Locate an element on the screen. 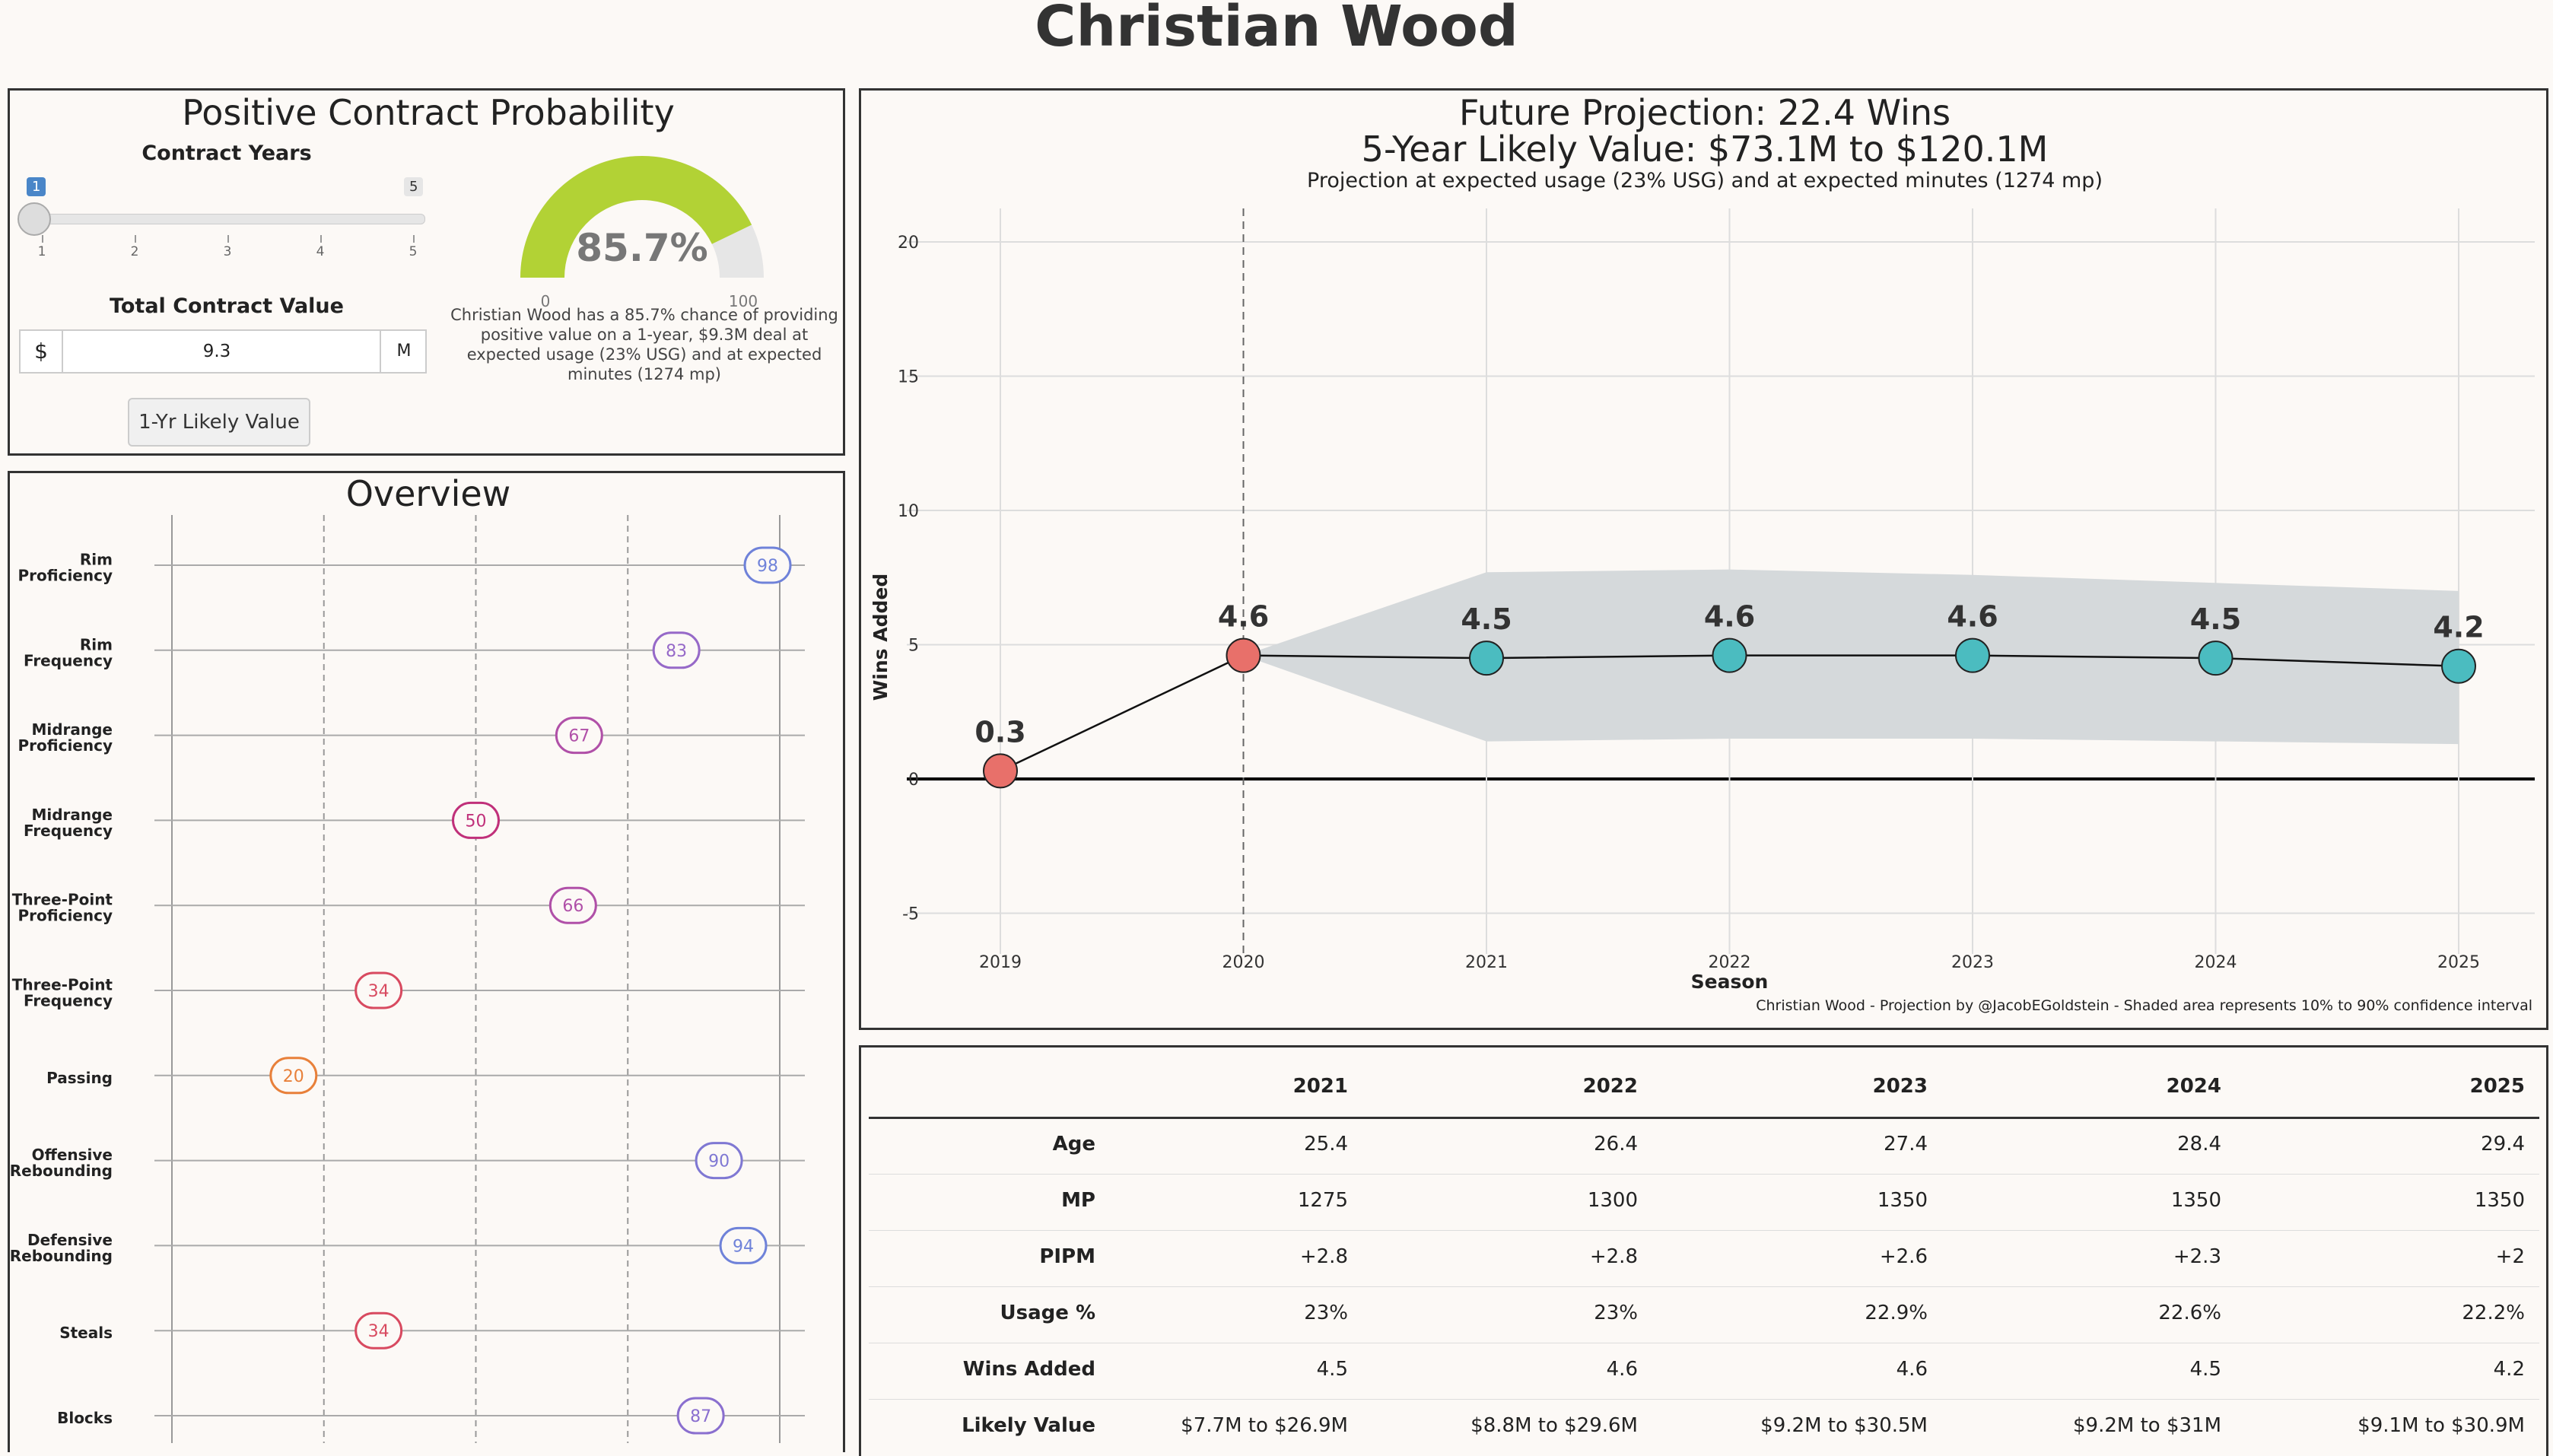 The height and width of the screenshot is (1456, 2553). page-title: Christian Wood is located at coordinates (1276, 29).